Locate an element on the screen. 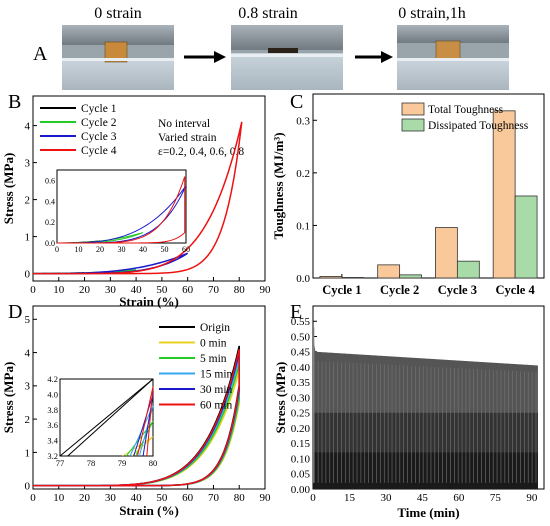 This screenshot has width=550, height=526. inset-x-tick-label: 30 is located at coordinates (122, 249).